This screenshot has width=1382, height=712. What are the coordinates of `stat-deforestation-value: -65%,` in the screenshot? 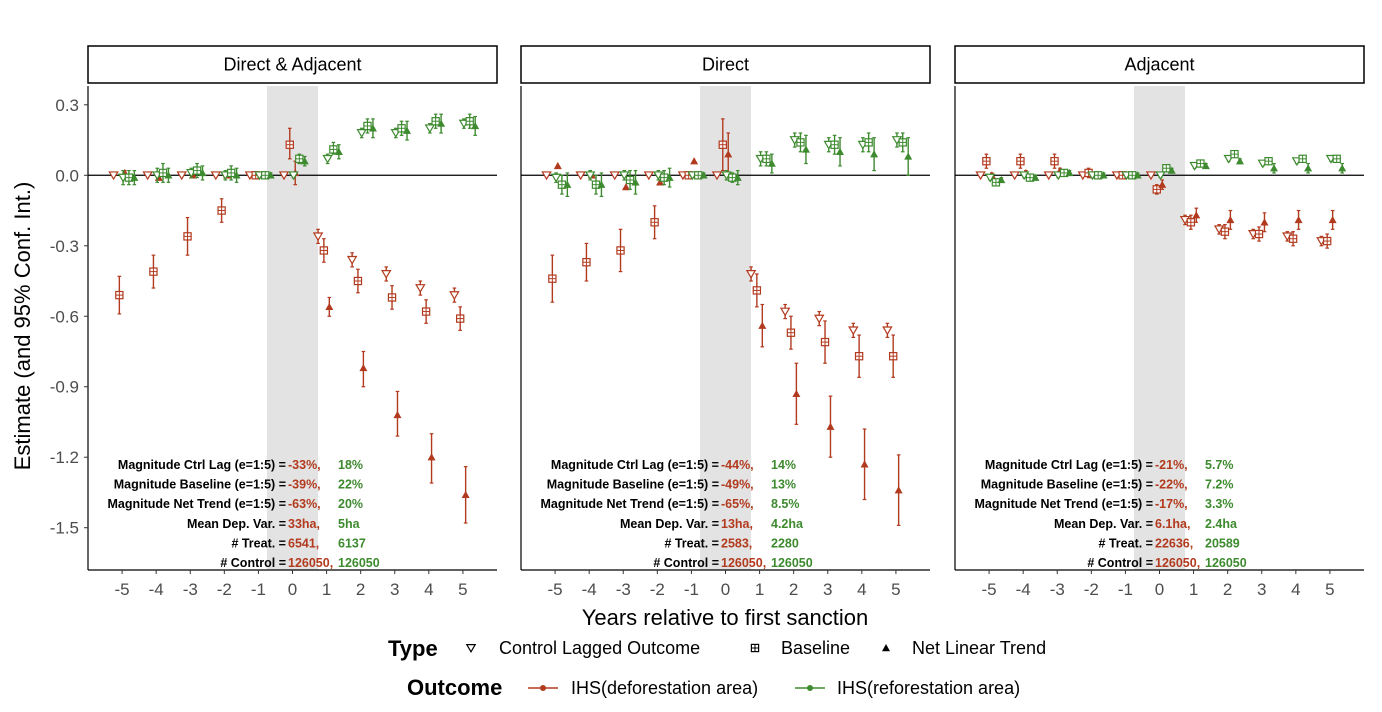 It's located at (737, 504).